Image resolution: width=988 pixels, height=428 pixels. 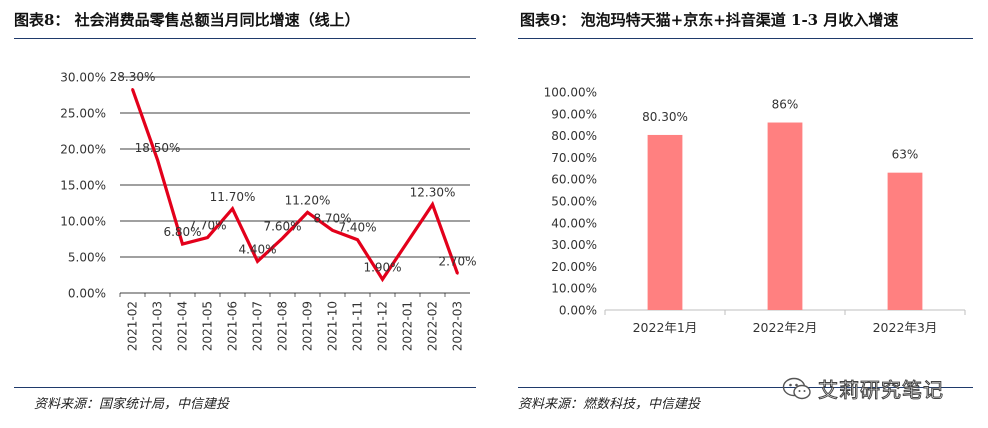 What do you see at coordinates (408, 326) in the screenshot?
I see `x-tick-label: 2022-01` at bounding box center [408, 326].